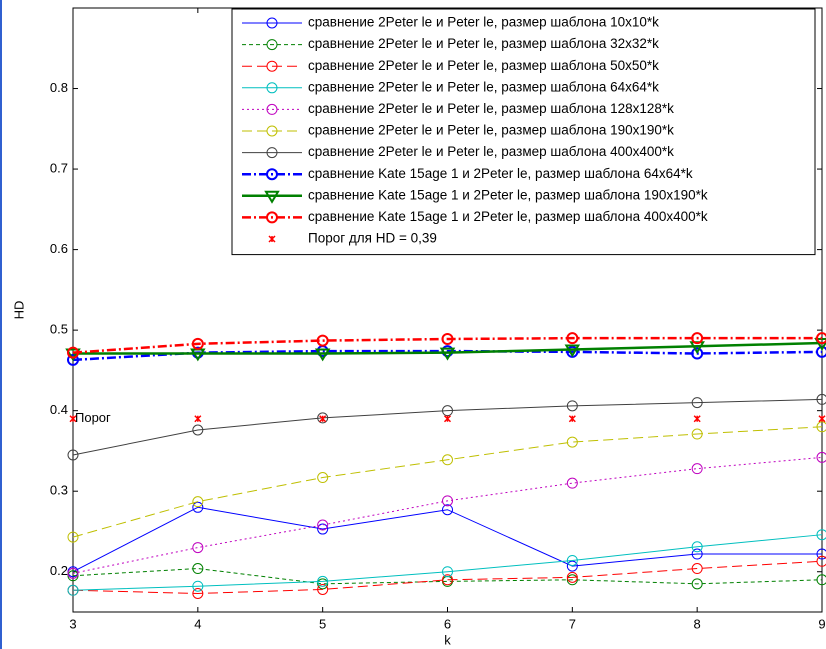  I want to click on y-tick-label: 0.6, so click(59, 248).